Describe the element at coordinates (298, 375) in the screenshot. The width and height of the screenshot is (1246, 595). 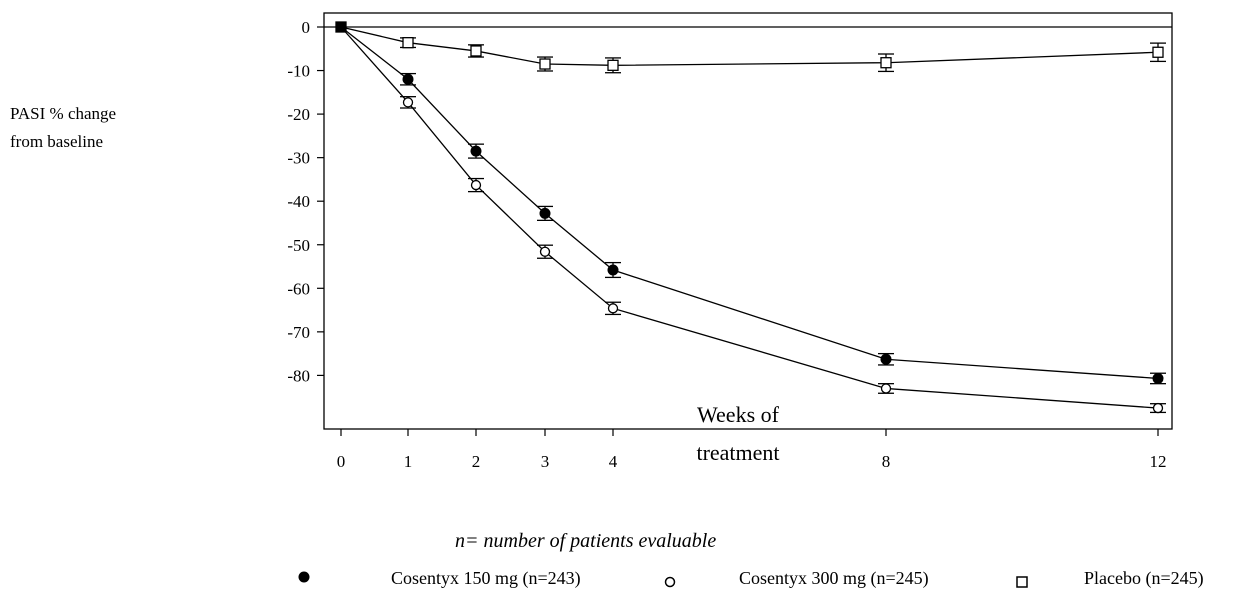
I see `y-tick-label: -80` at that location.